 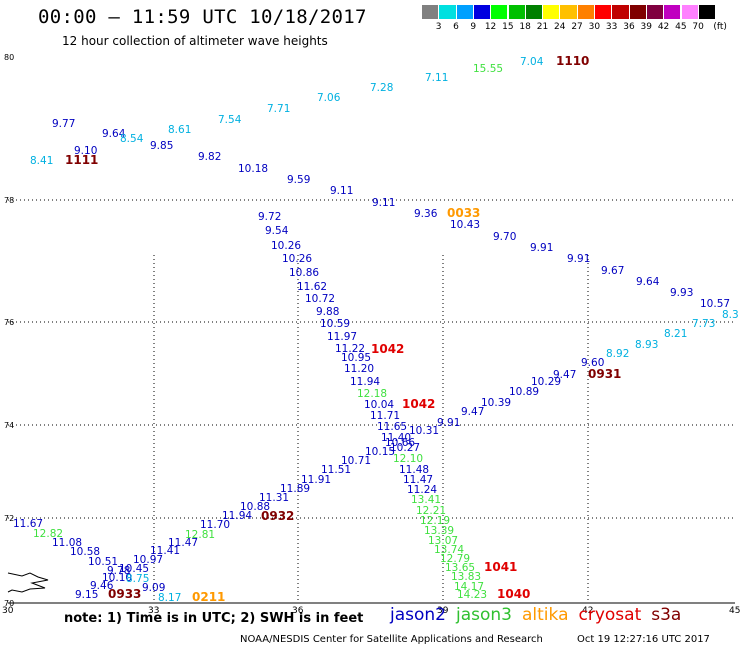 I want to click on wave-height-label: 13.74, so click(x=449, y=550).